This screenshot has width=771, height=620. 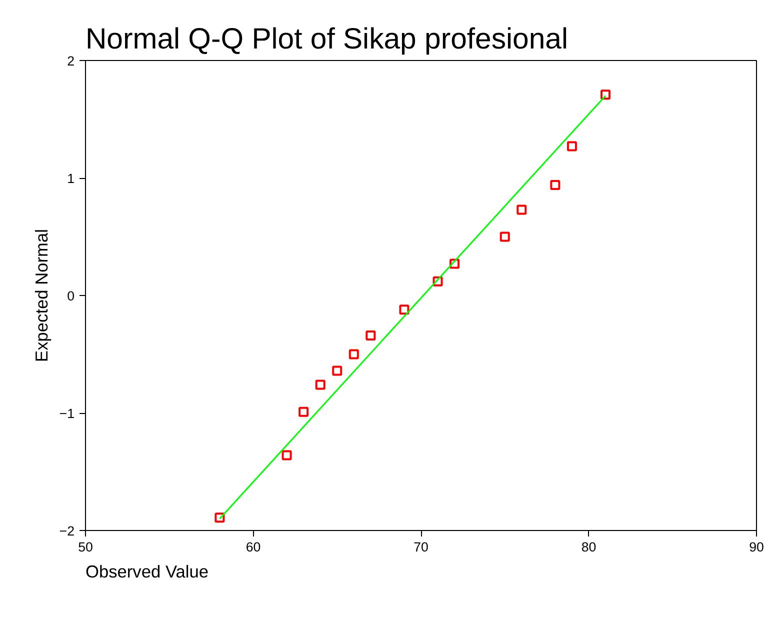 What do you see at coordinates (41, 295) in the screenshot?
I see `y-axis-title: Expected Normal` at bounding box center [41, 295].